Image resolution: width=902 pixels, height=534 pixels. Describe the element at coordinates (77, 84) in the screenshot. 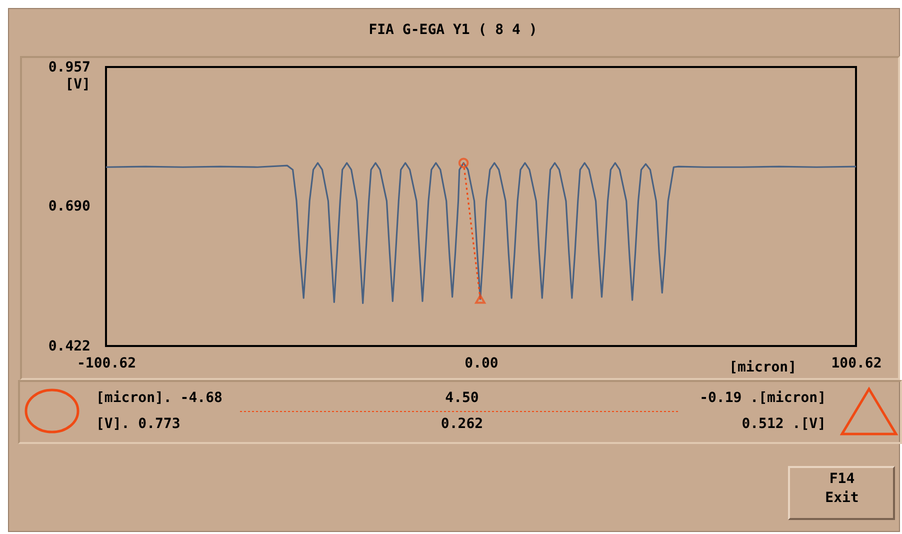

I see `y-axis-title: [V]` at that location.